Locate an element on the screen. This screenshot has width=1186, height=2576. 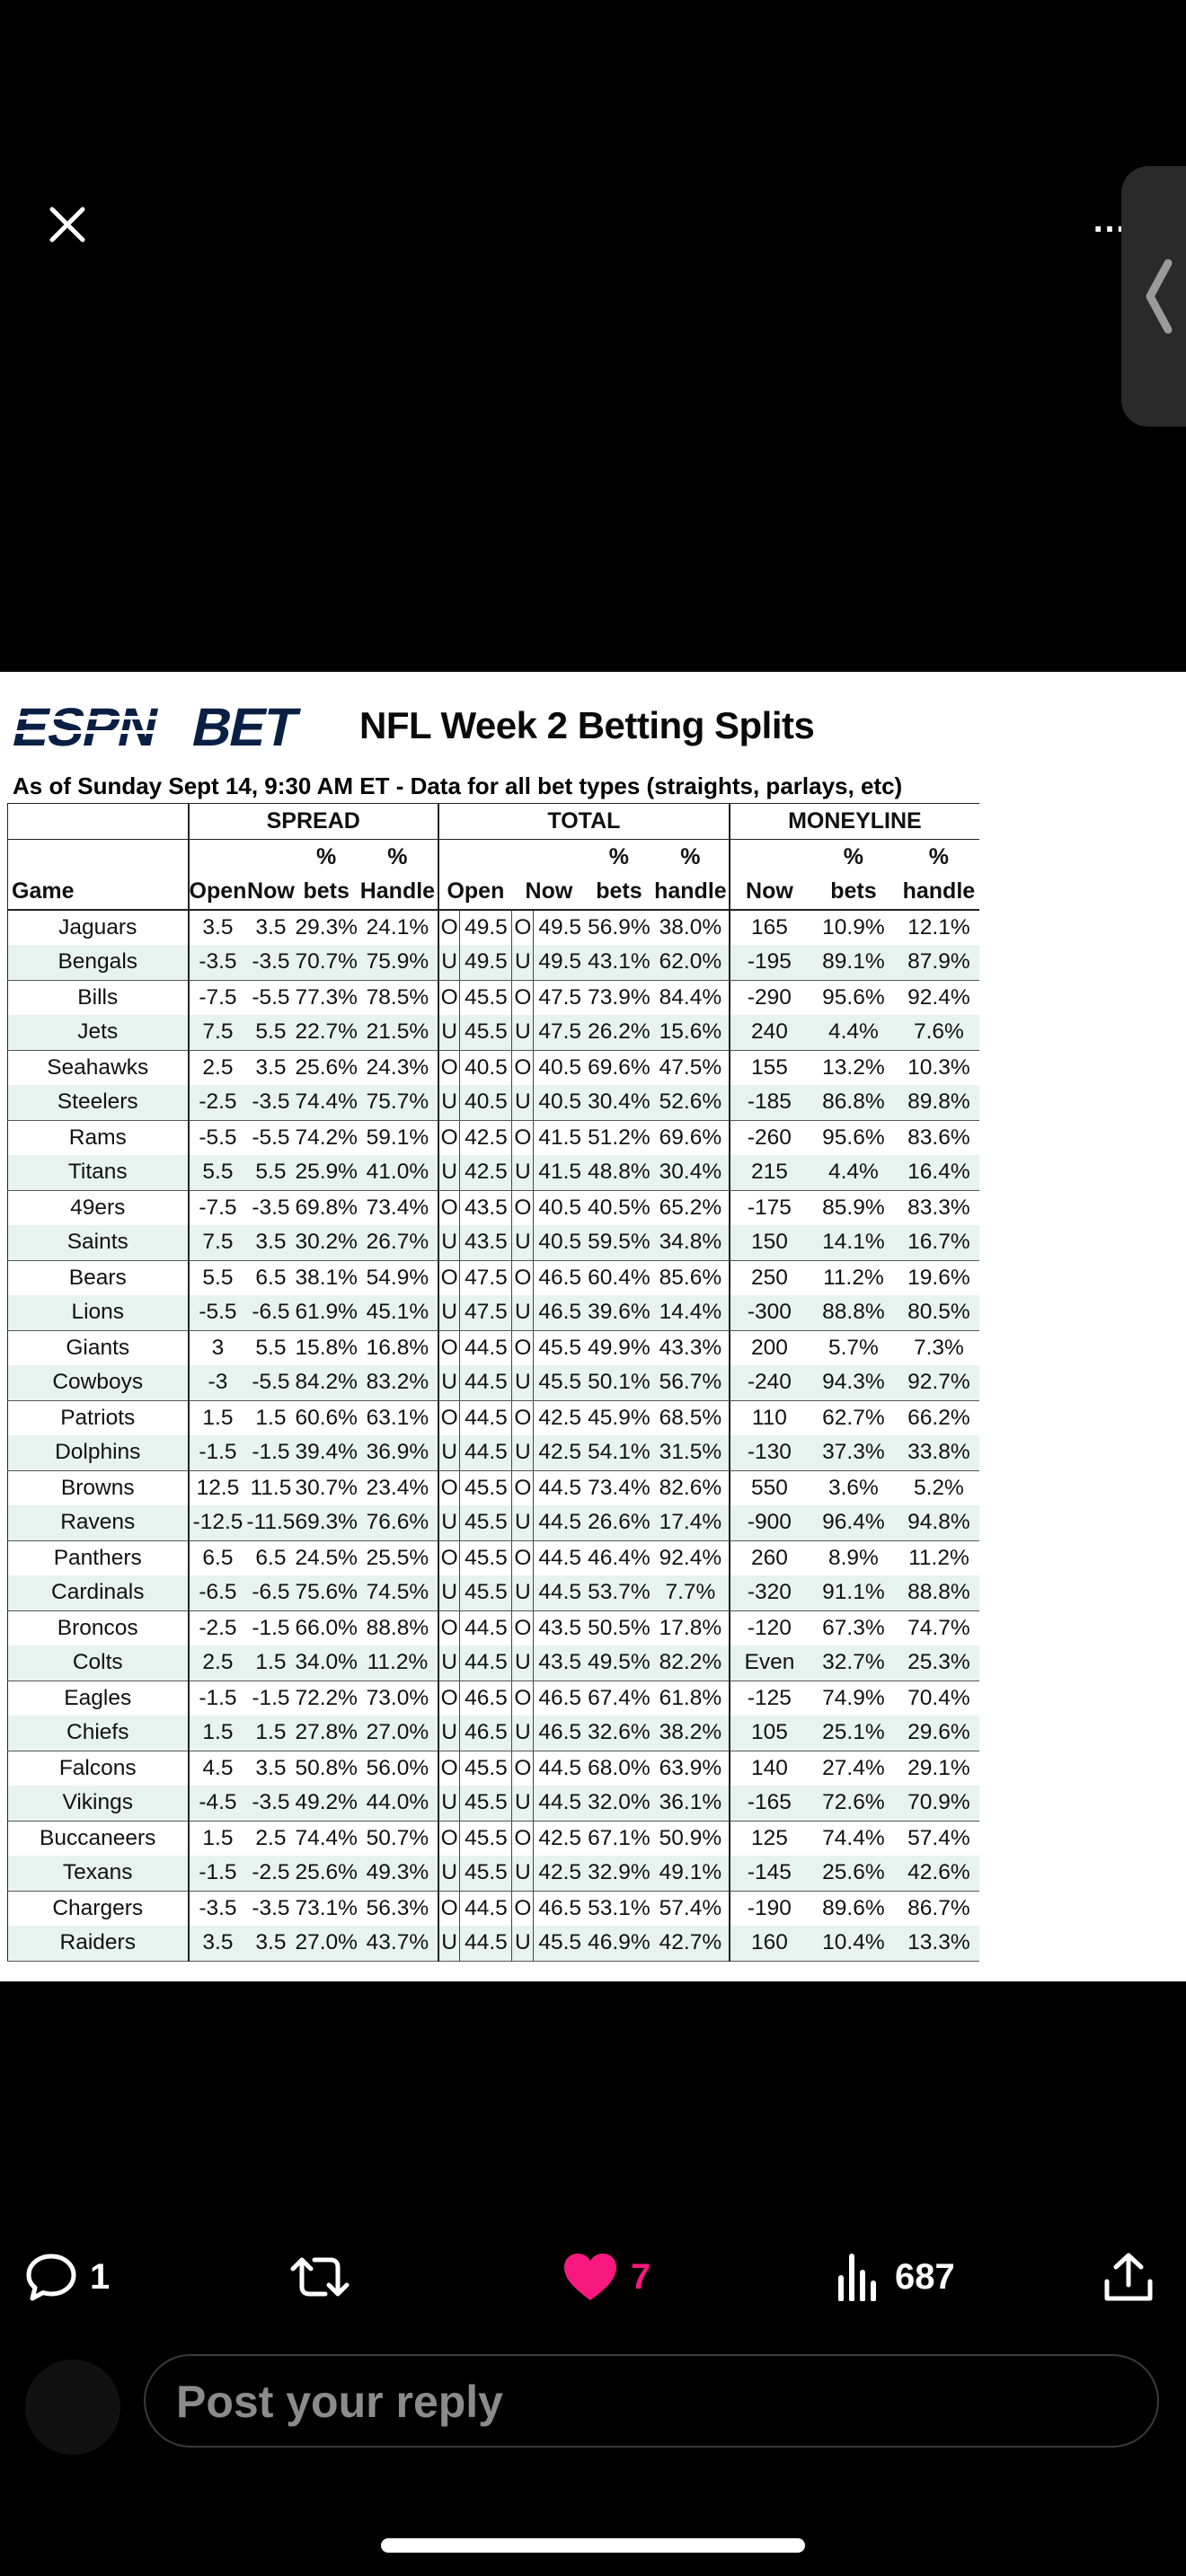
cell-spread-handle: 56.0% is located at coordinates (397, 1768).